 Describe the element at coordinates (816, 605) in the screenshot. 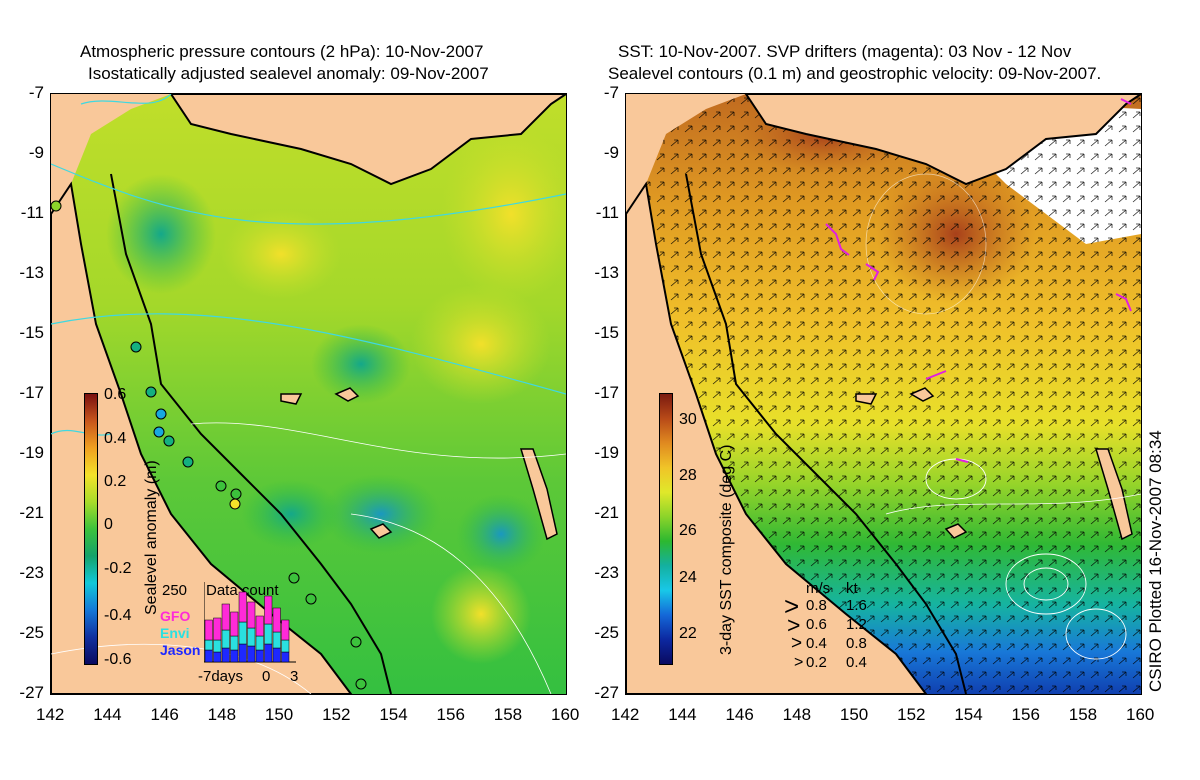

I see `velocity-ms-value: 0.8` at that location.